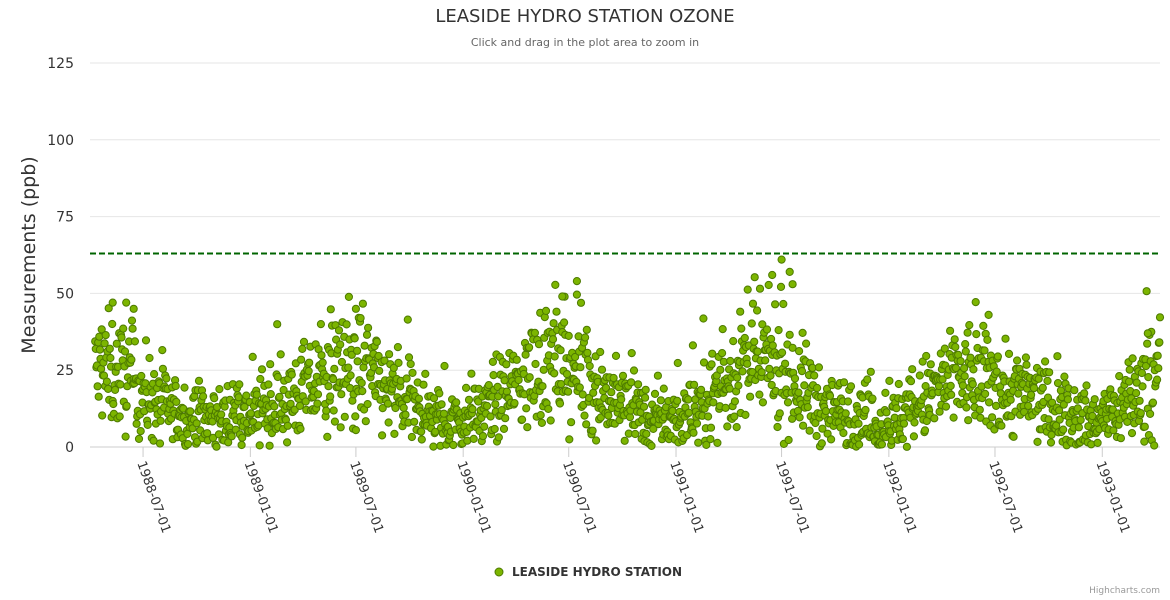 This screenshot has width=1170, height=600. I want to click on credits-link: Highcharts.com, so click(1124, 591).